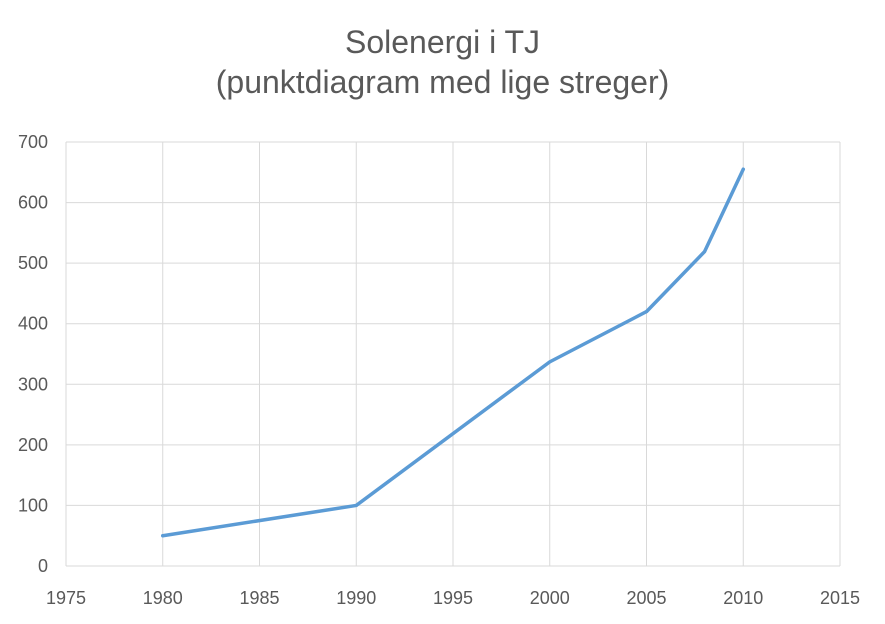 The height and width of the screenshot is (624, 885). What do you see at coordinates (43, 566) in the screenshot?
I see `y-tick-label: 0` at bounding box center [43, 566].